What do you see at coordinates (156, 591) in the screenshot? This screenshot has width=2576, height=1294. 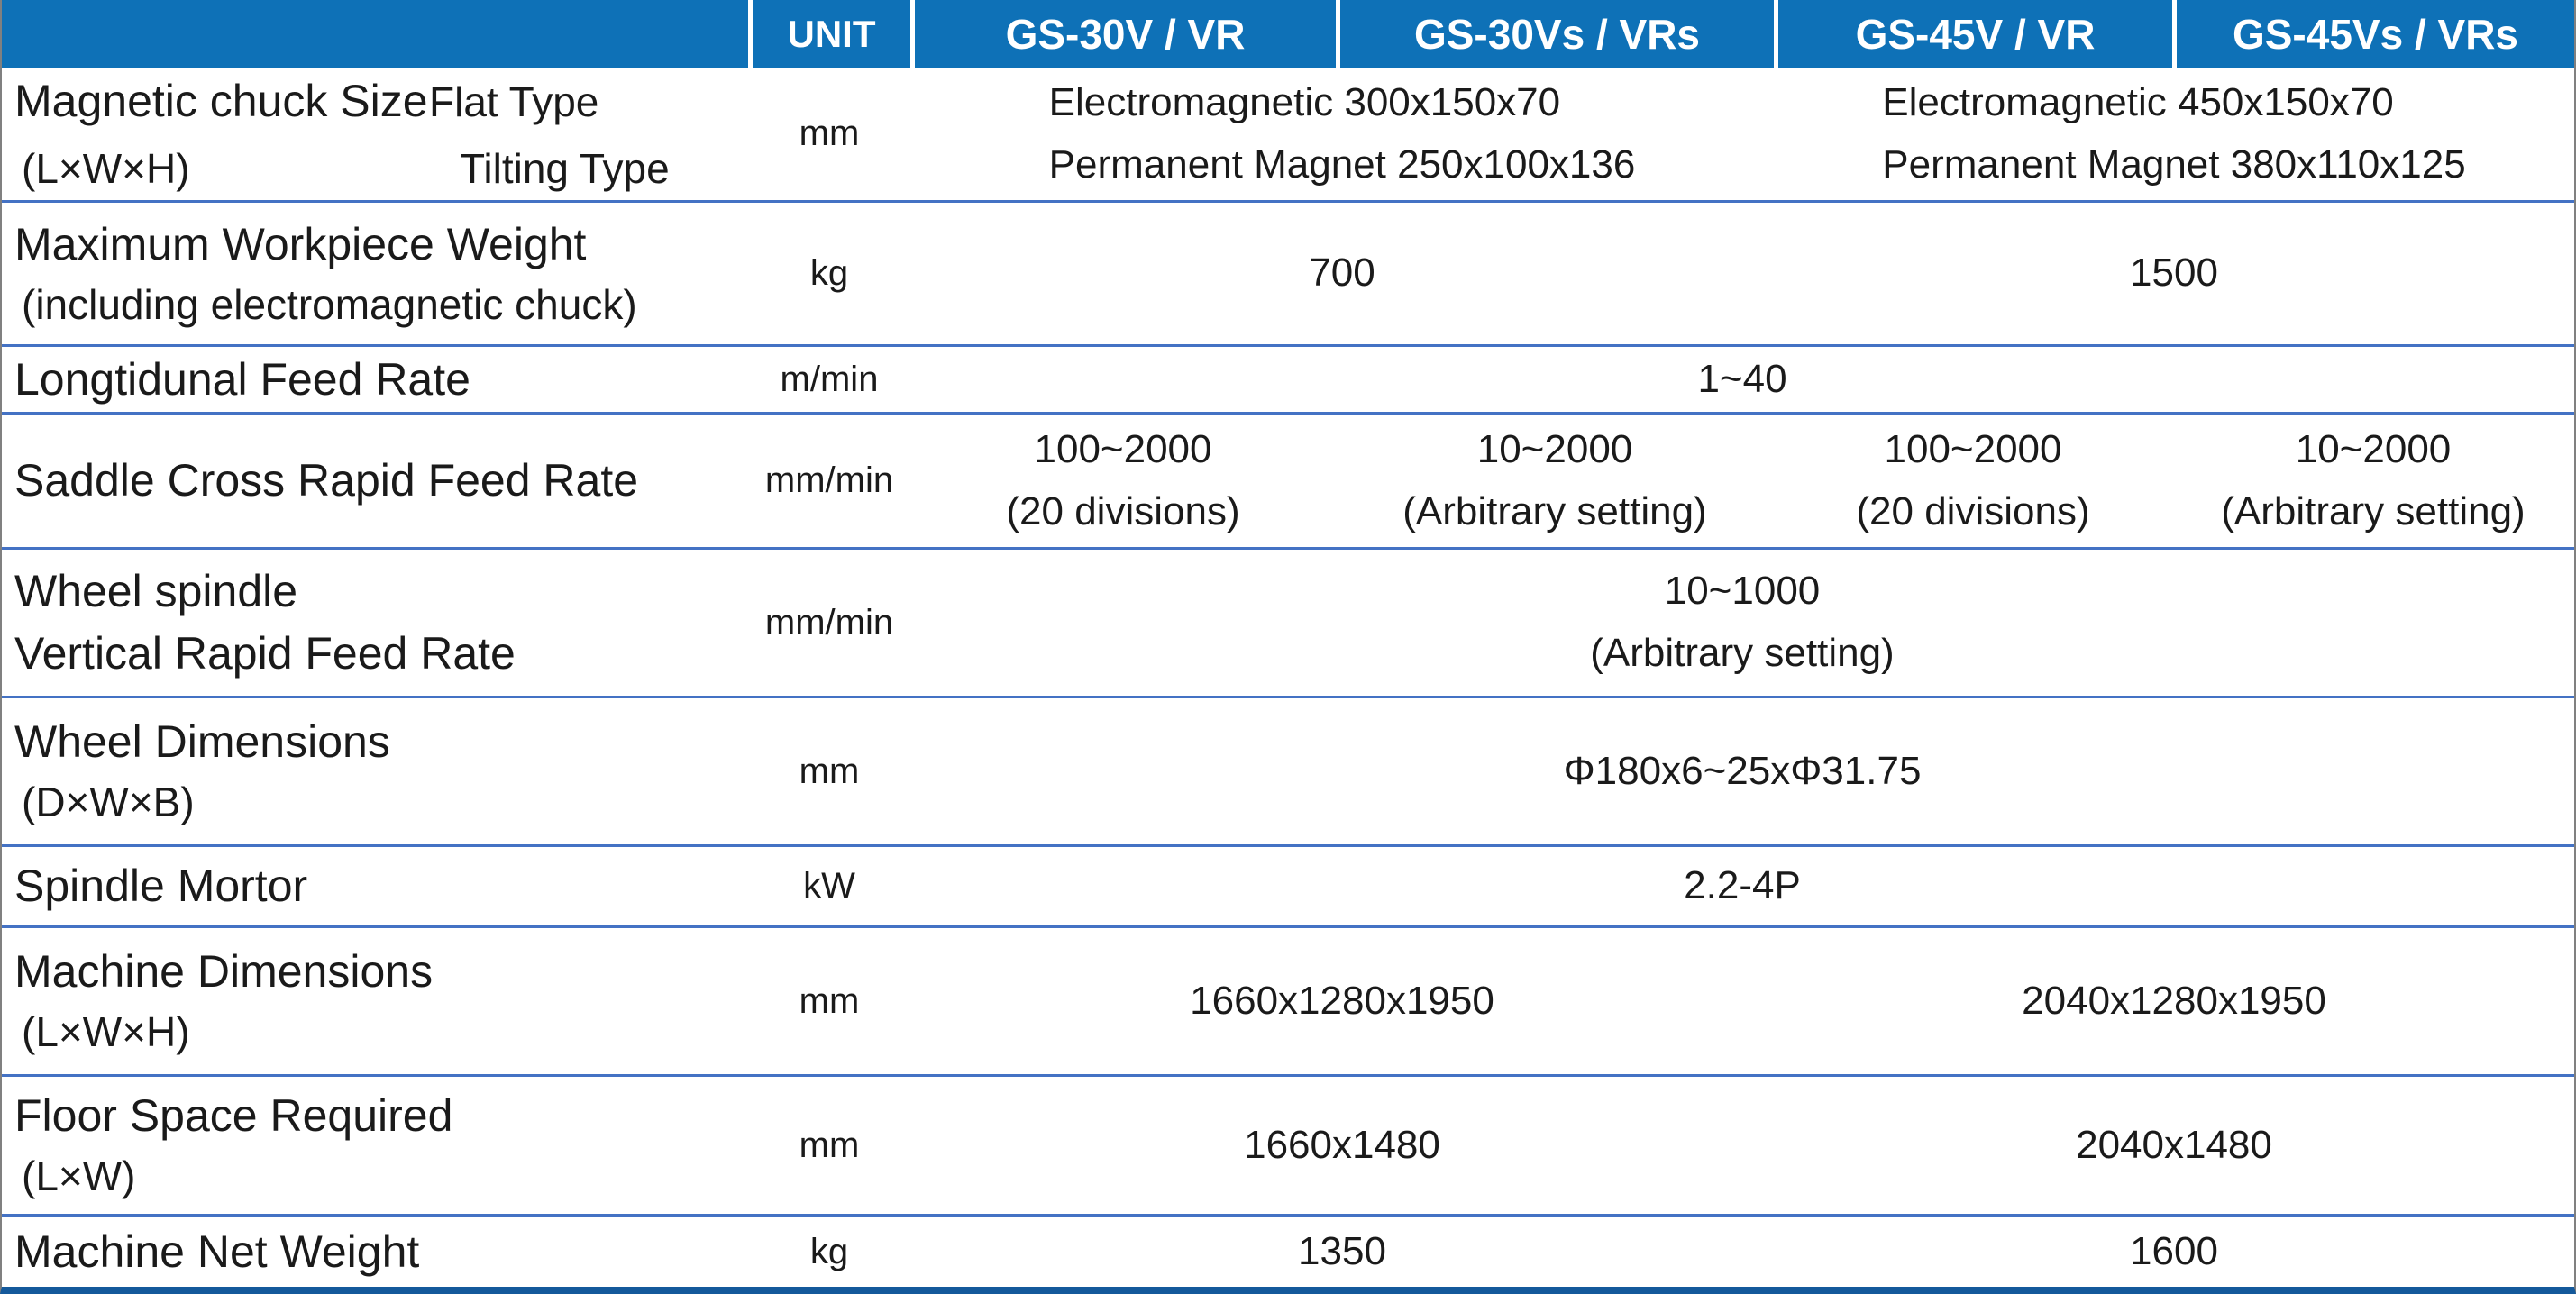 I see `row-label-line1: Wheel spindle` at bounding box center [156, 591].